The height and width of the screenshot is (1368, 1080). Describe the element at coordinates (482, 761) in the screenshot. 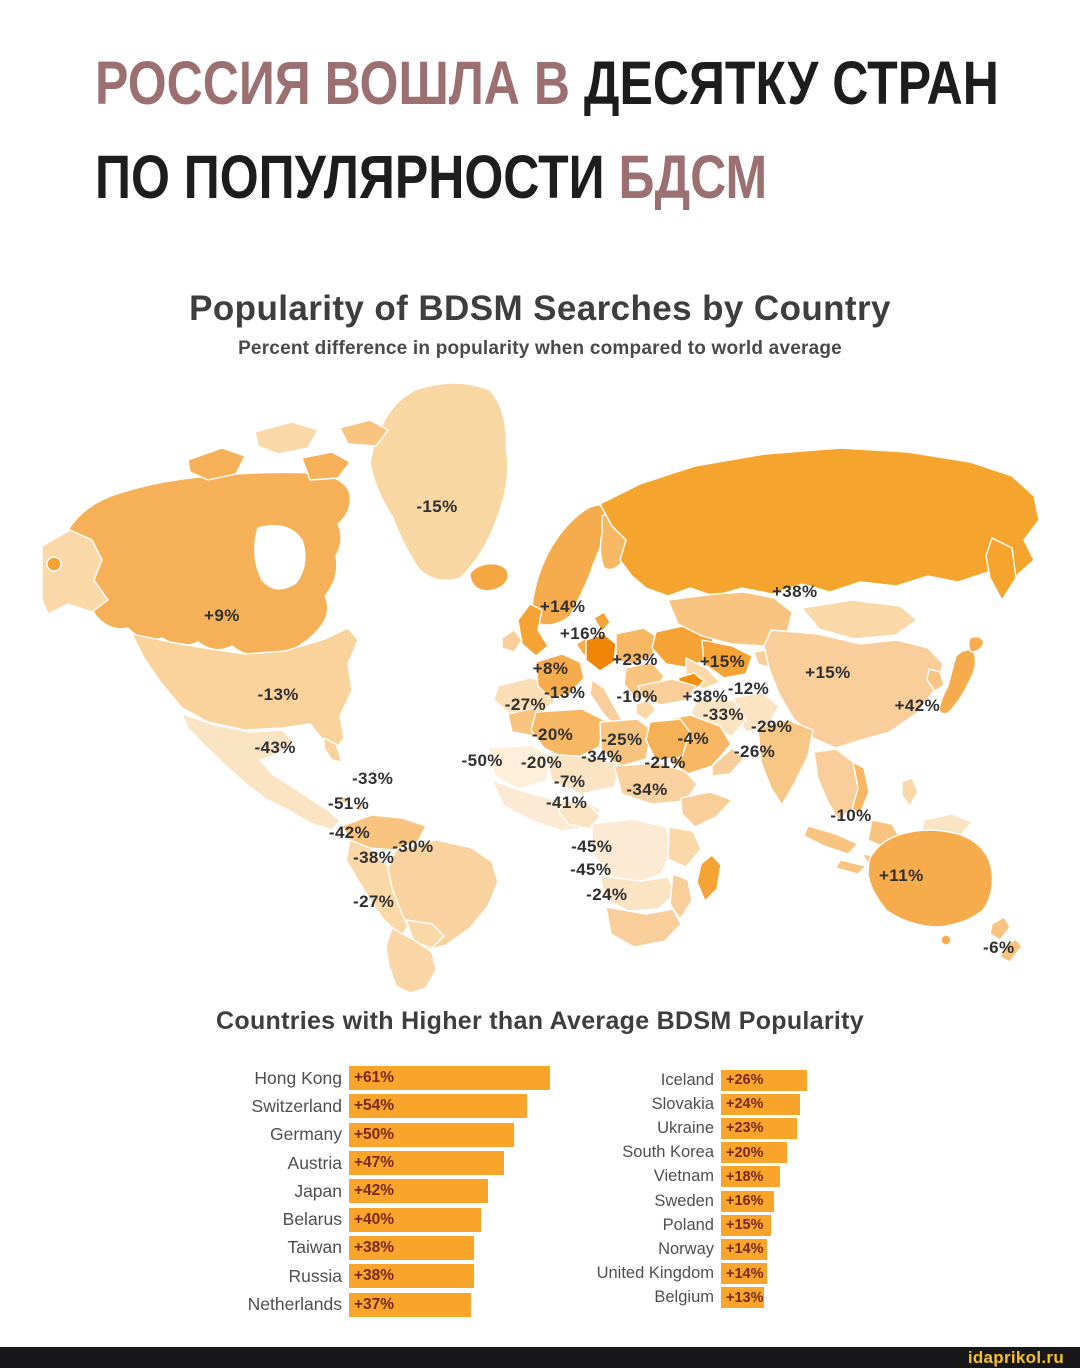

I see `map-value-label-mauritania-west-africa: -50%` at that location.